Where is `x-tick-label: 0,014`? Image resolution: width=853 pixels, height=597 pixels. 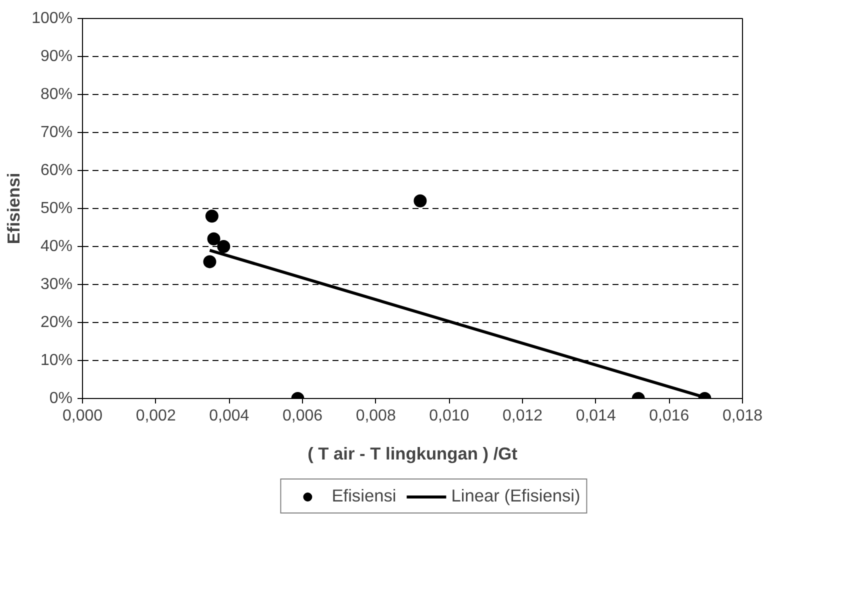
x-tick-label: 0,014 is located at coordinates (596, 416).